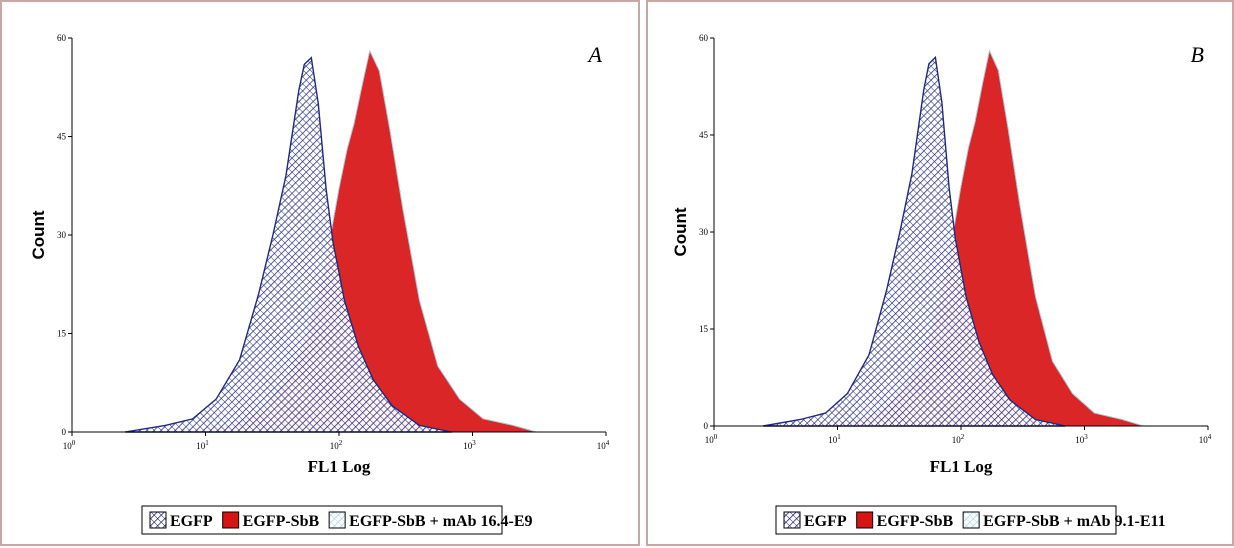 Image resolution: width=1234 pixels, height=548 pixels. I want to click on legend-label: EGFP-SbB + mAb 16.4-E9, so click(440, 521).